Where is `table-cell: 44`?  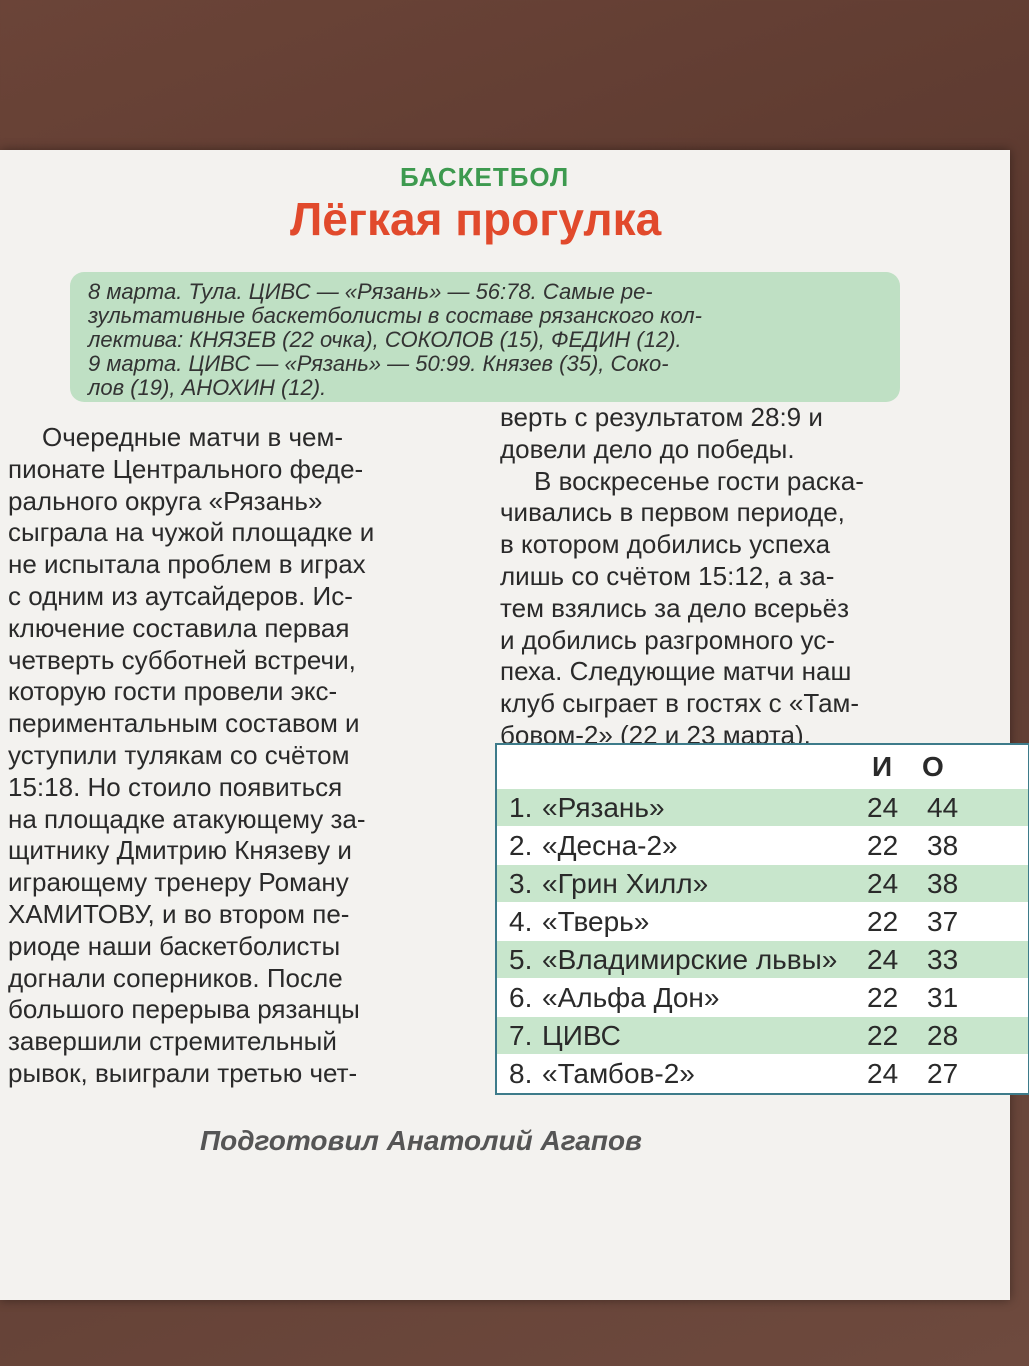 table-cell: 44 is located at coordinates (943, 807).